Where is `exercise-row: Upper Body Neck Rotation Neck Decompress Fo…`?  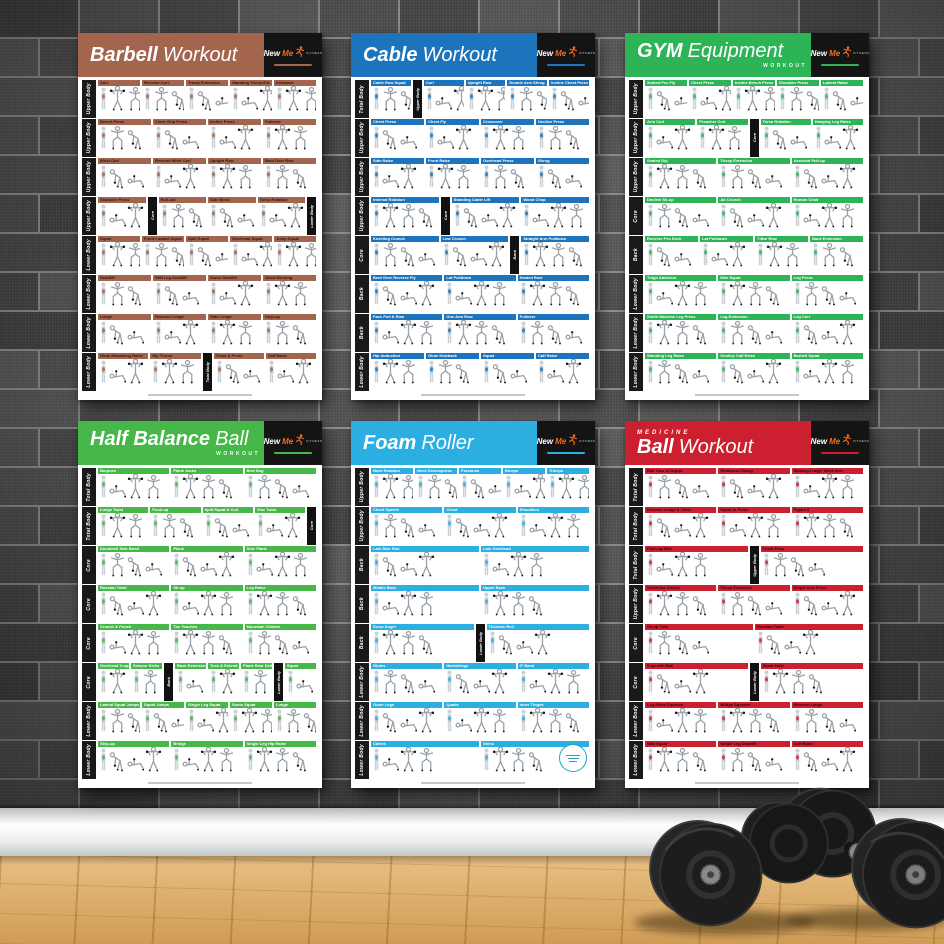
exercise-row: Upper Body Neck Rotation Neck Decompress Fo… is located at coordinates (473, 487).